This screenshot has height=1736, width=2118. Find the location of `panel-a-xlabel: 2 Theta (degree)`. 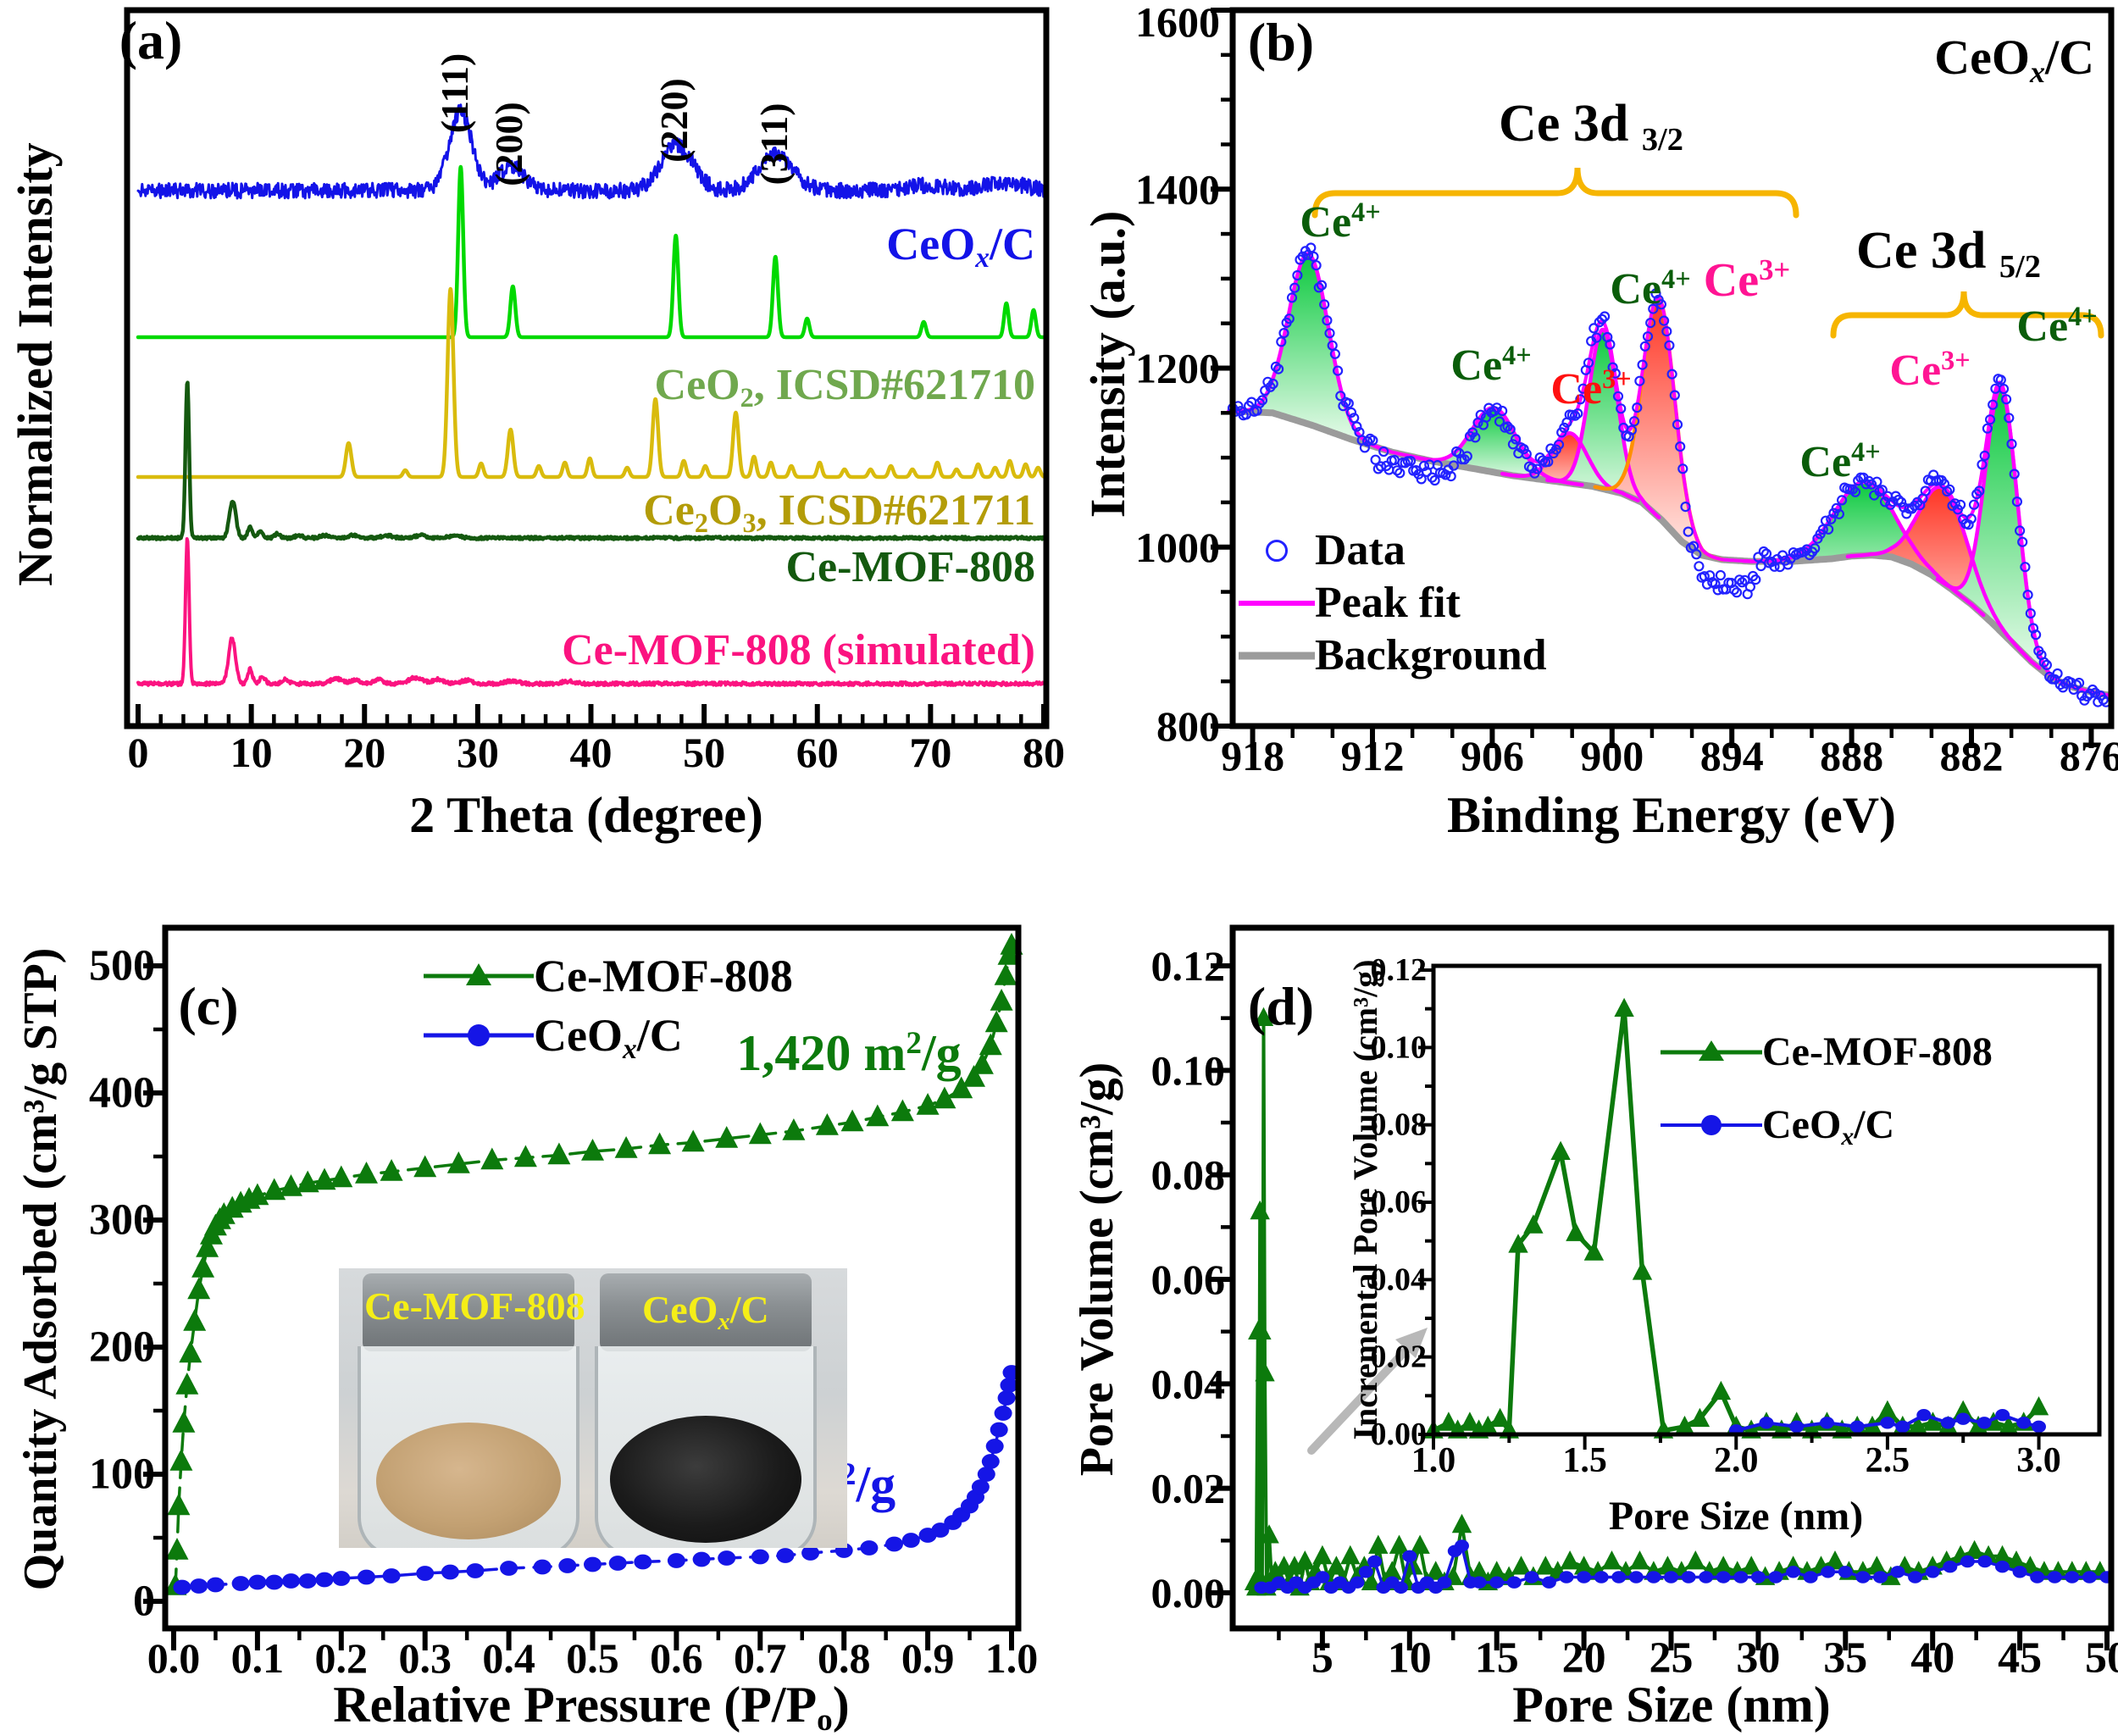

panel-a-xlabel: 2 Theta (degree) is located at coordinates (586, 815).